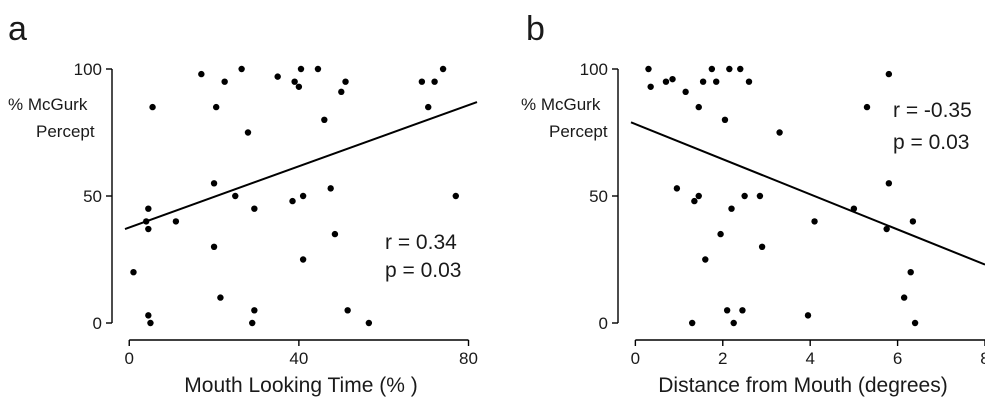 The height and width of the screenshot is (400, 985). Describe the element at coordinates (802, 385) in the screenshot. I see `panel-b-xlabel: Distance from Mouth (degrees)` at that location.